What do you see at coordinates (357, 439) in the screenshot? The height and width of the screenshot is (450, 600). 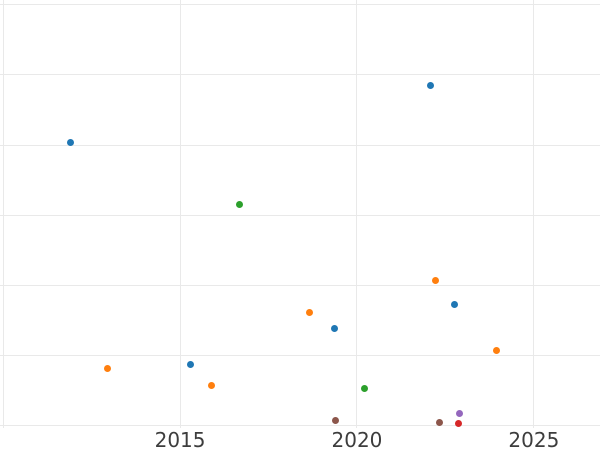 I see `x-tick-label: 2020` at bounding box center [357, 439].